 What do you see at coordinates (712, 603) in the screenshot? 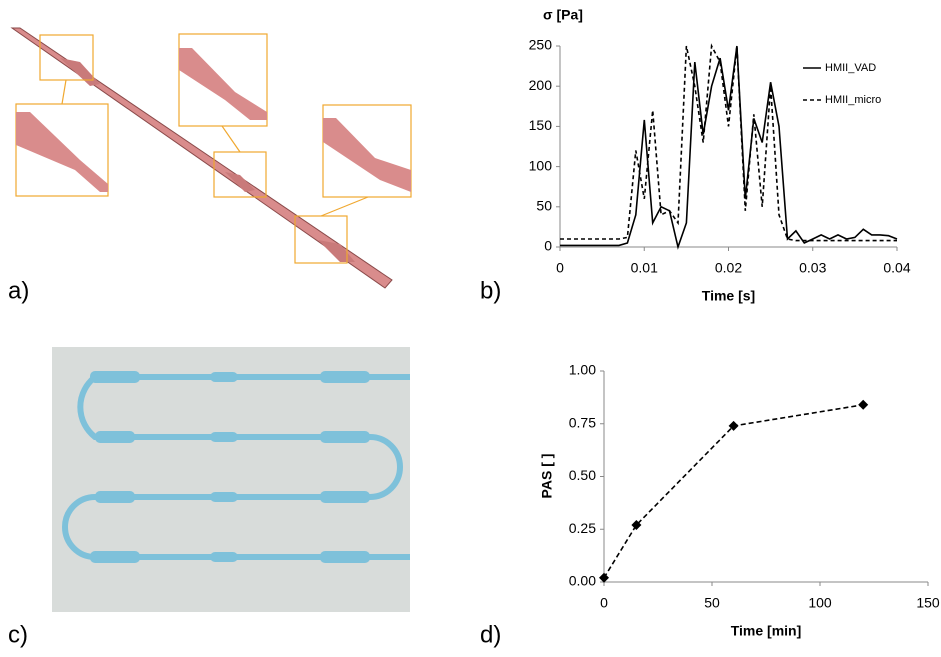
I see `x-tick-label: 50` at bounding box center [712, 603].